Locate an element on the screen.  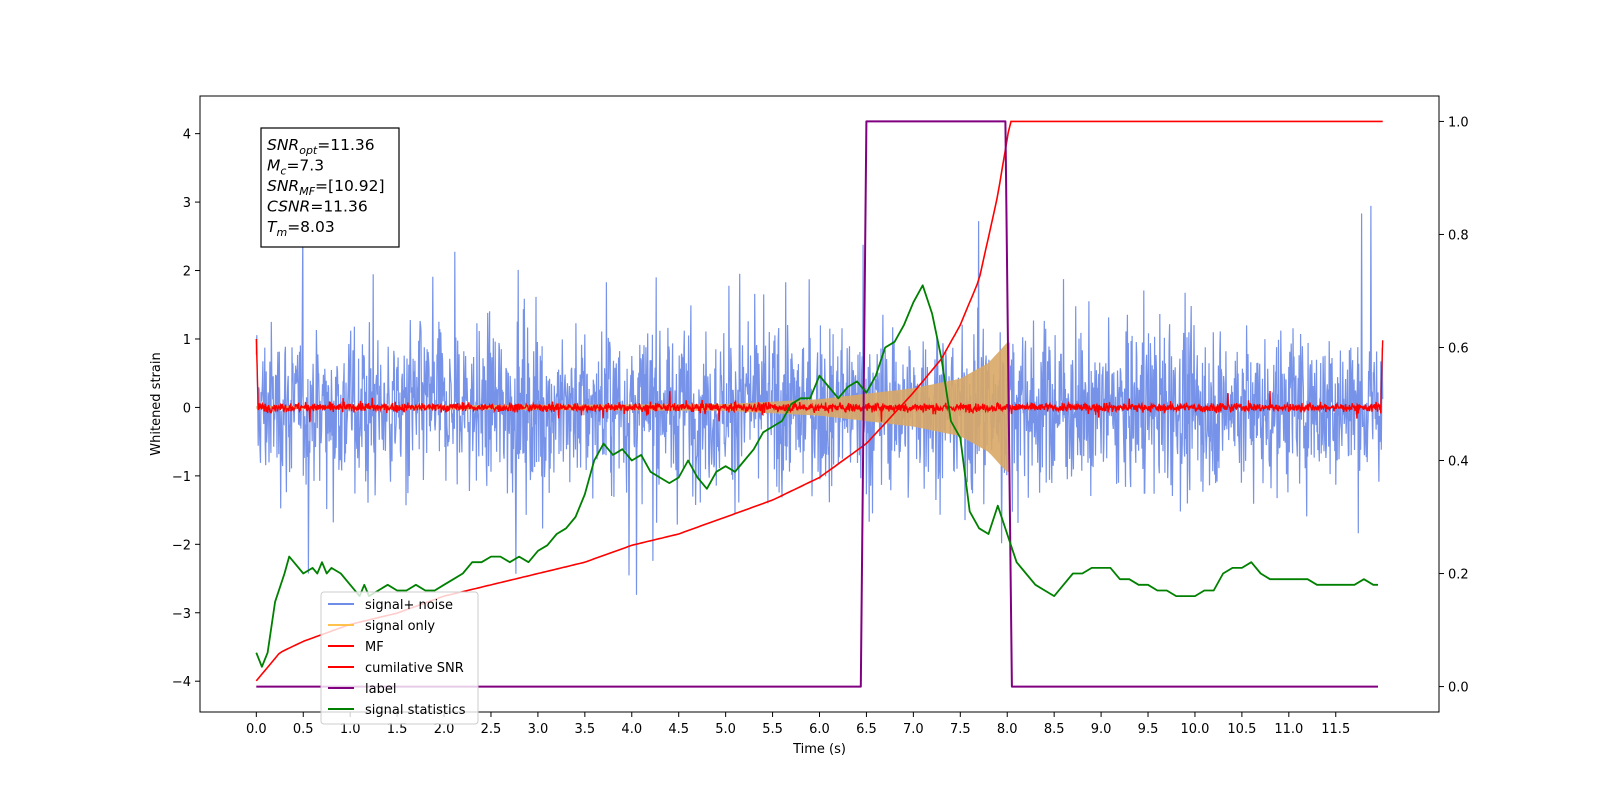
x-tick-label: 5.0 is located at coordinates (725, 729).